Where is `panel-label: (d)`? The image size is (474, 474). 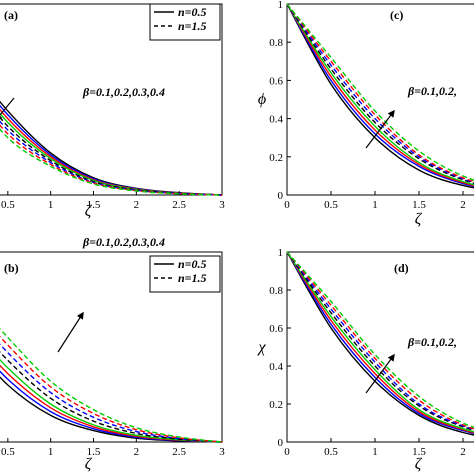
panel-label: (d) is located at coordinates (401, 268).